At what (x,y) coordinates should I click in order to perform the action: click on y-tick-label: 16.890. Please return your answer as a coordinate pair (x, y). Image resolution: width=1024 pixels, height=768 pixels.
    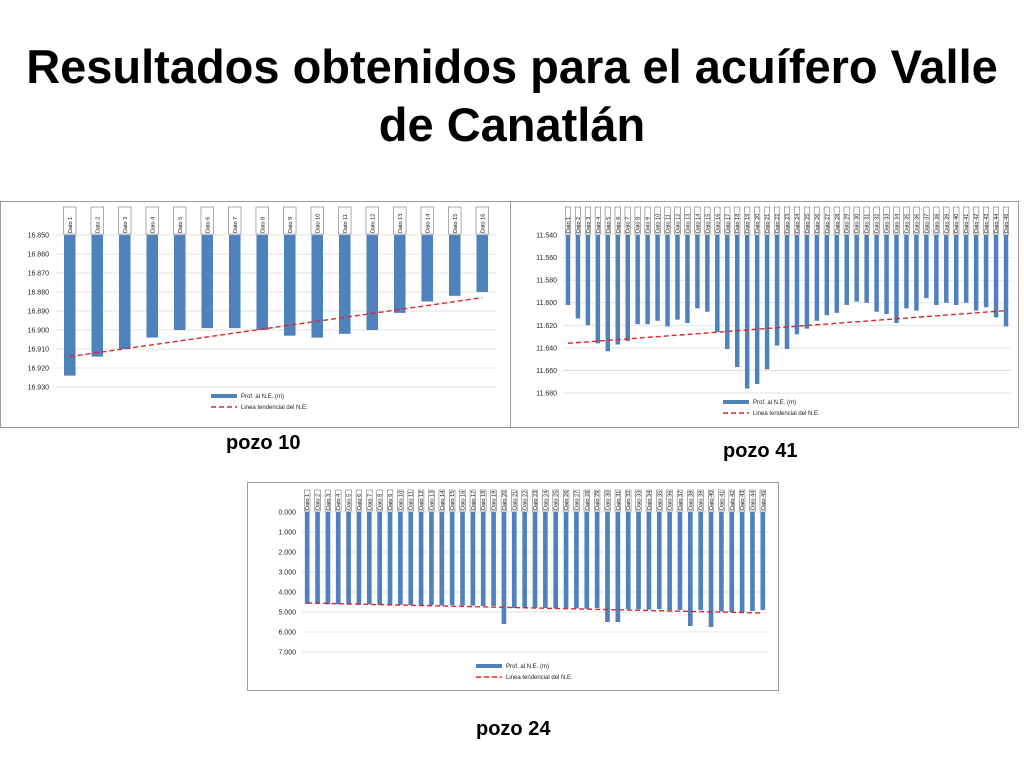
    Looking at the image, I should click on (39, 312).